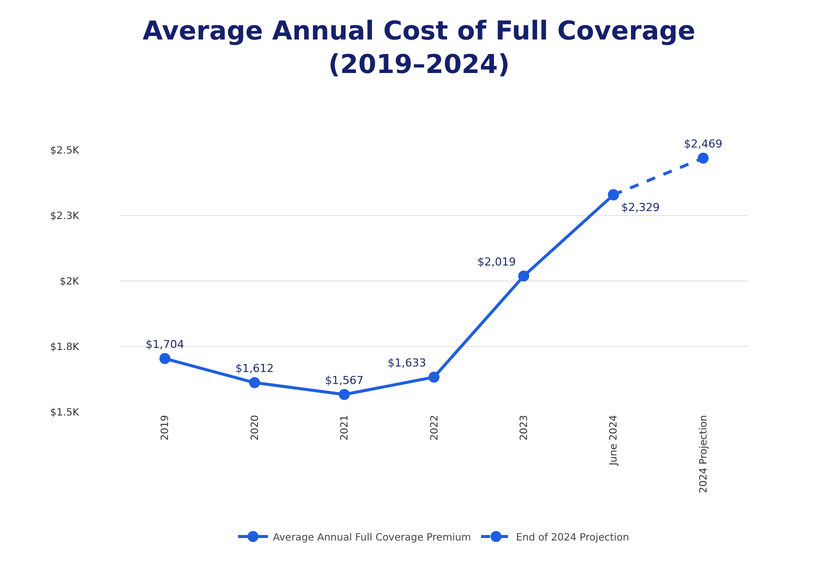  I want to click on y-tick-label: $2K, so click(70, 282).